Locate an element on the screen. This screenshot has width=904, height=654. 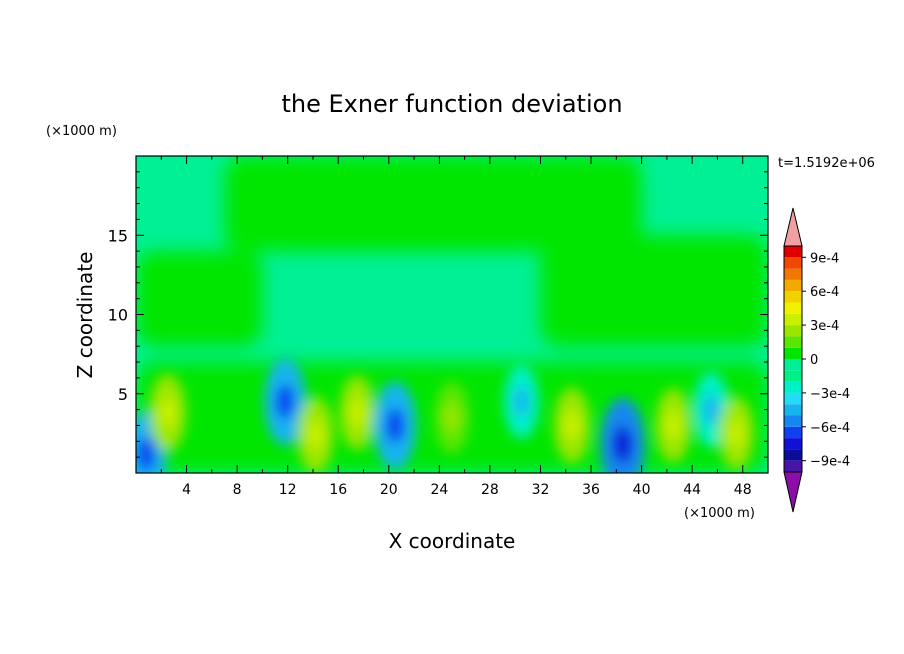
x-tick-label-24: 24 is located at coordinates (439, 490).